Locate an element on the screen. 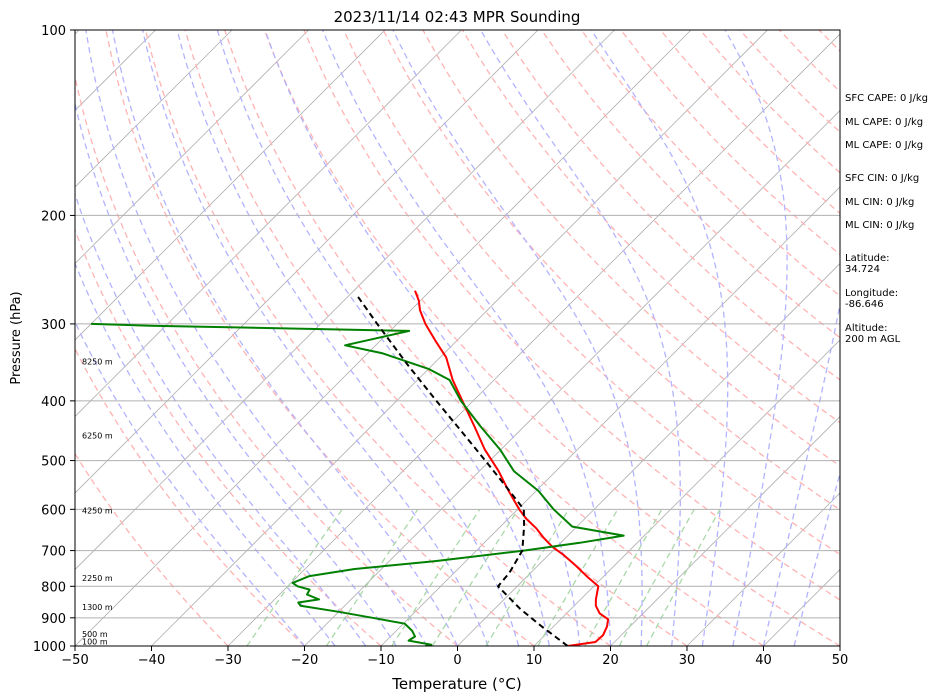 This screenshot has height=700, width=947. x-tick-label: 10 is located at coordinates (534, 660).